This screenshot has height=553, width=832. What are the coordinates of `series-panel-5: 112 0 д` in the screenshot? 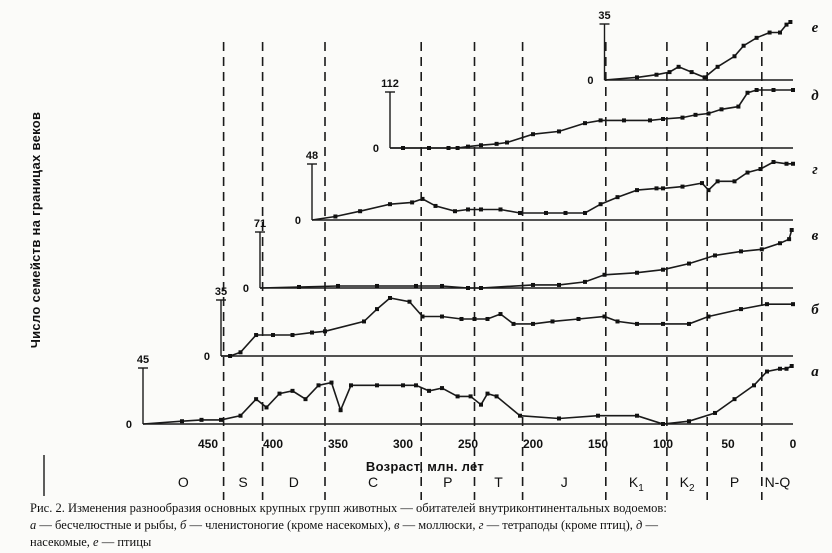 It's located at (596, 116).